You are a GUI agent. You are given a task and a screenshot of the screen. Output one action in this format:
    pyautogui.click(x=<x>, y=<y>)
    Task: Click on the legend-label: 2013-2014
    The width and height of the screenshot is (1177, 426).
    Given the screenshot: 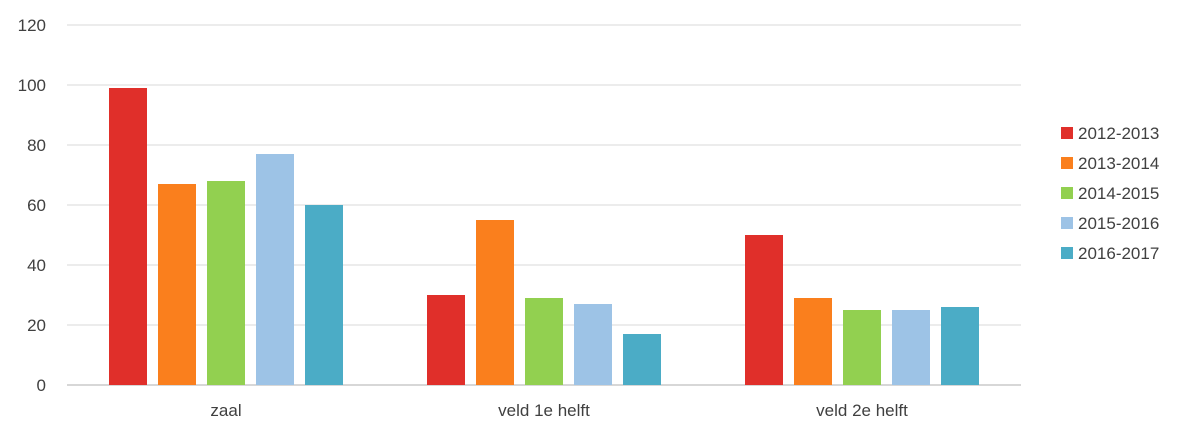 What is the action you would take?
    pyautogui.click(x=1118, y=163)
    